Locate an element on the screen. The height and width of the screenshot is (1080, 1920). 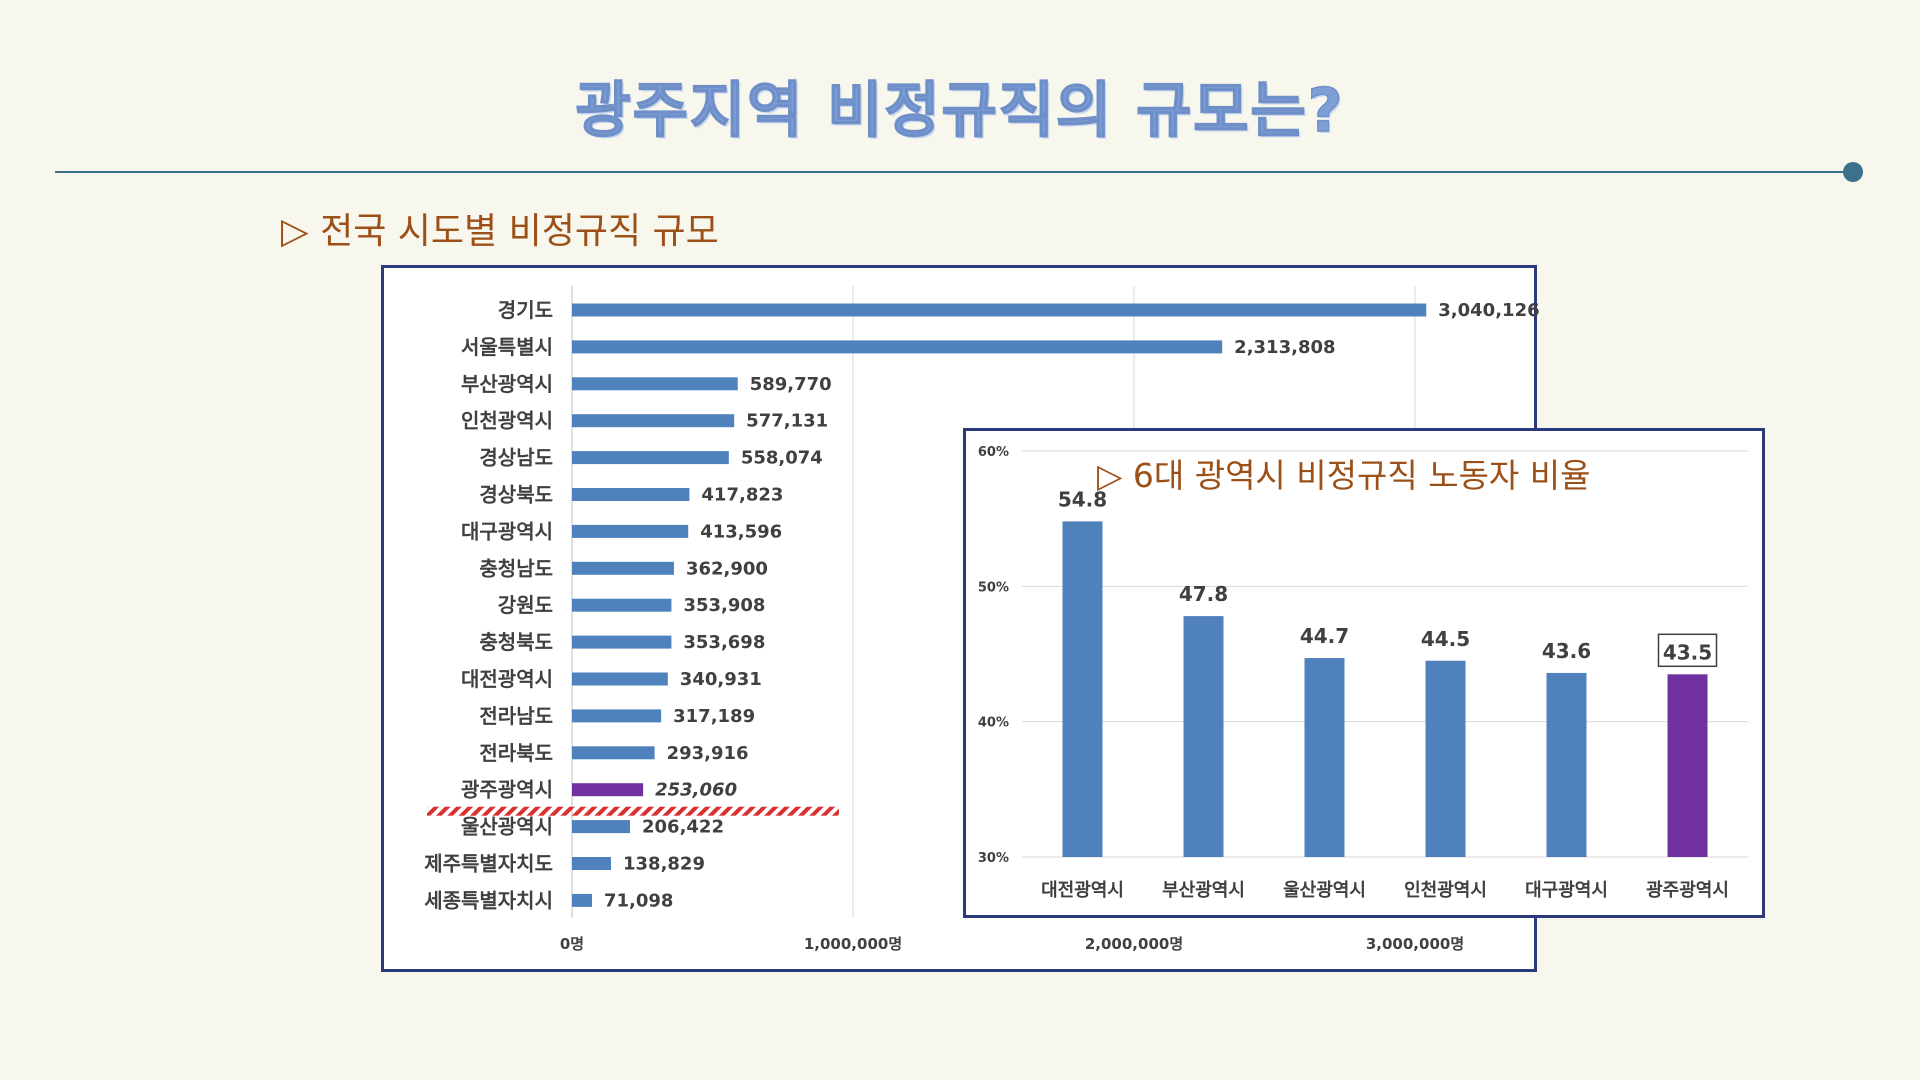
subtitle-metro: ▷ 6대 광역시 비정규직 노동자 비율 is located at coordinates (1344, 475).